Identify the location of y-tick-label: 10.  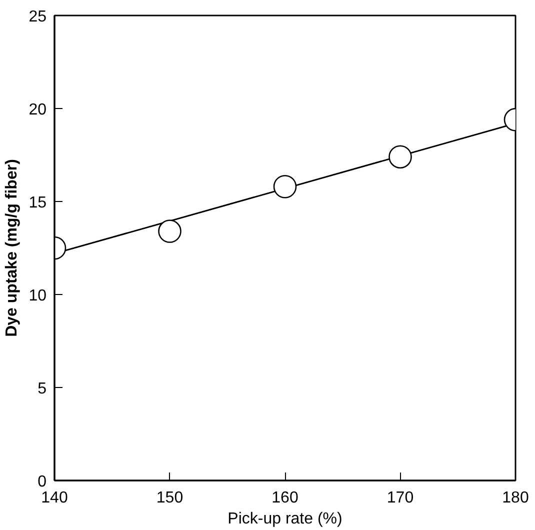
(37, 296).